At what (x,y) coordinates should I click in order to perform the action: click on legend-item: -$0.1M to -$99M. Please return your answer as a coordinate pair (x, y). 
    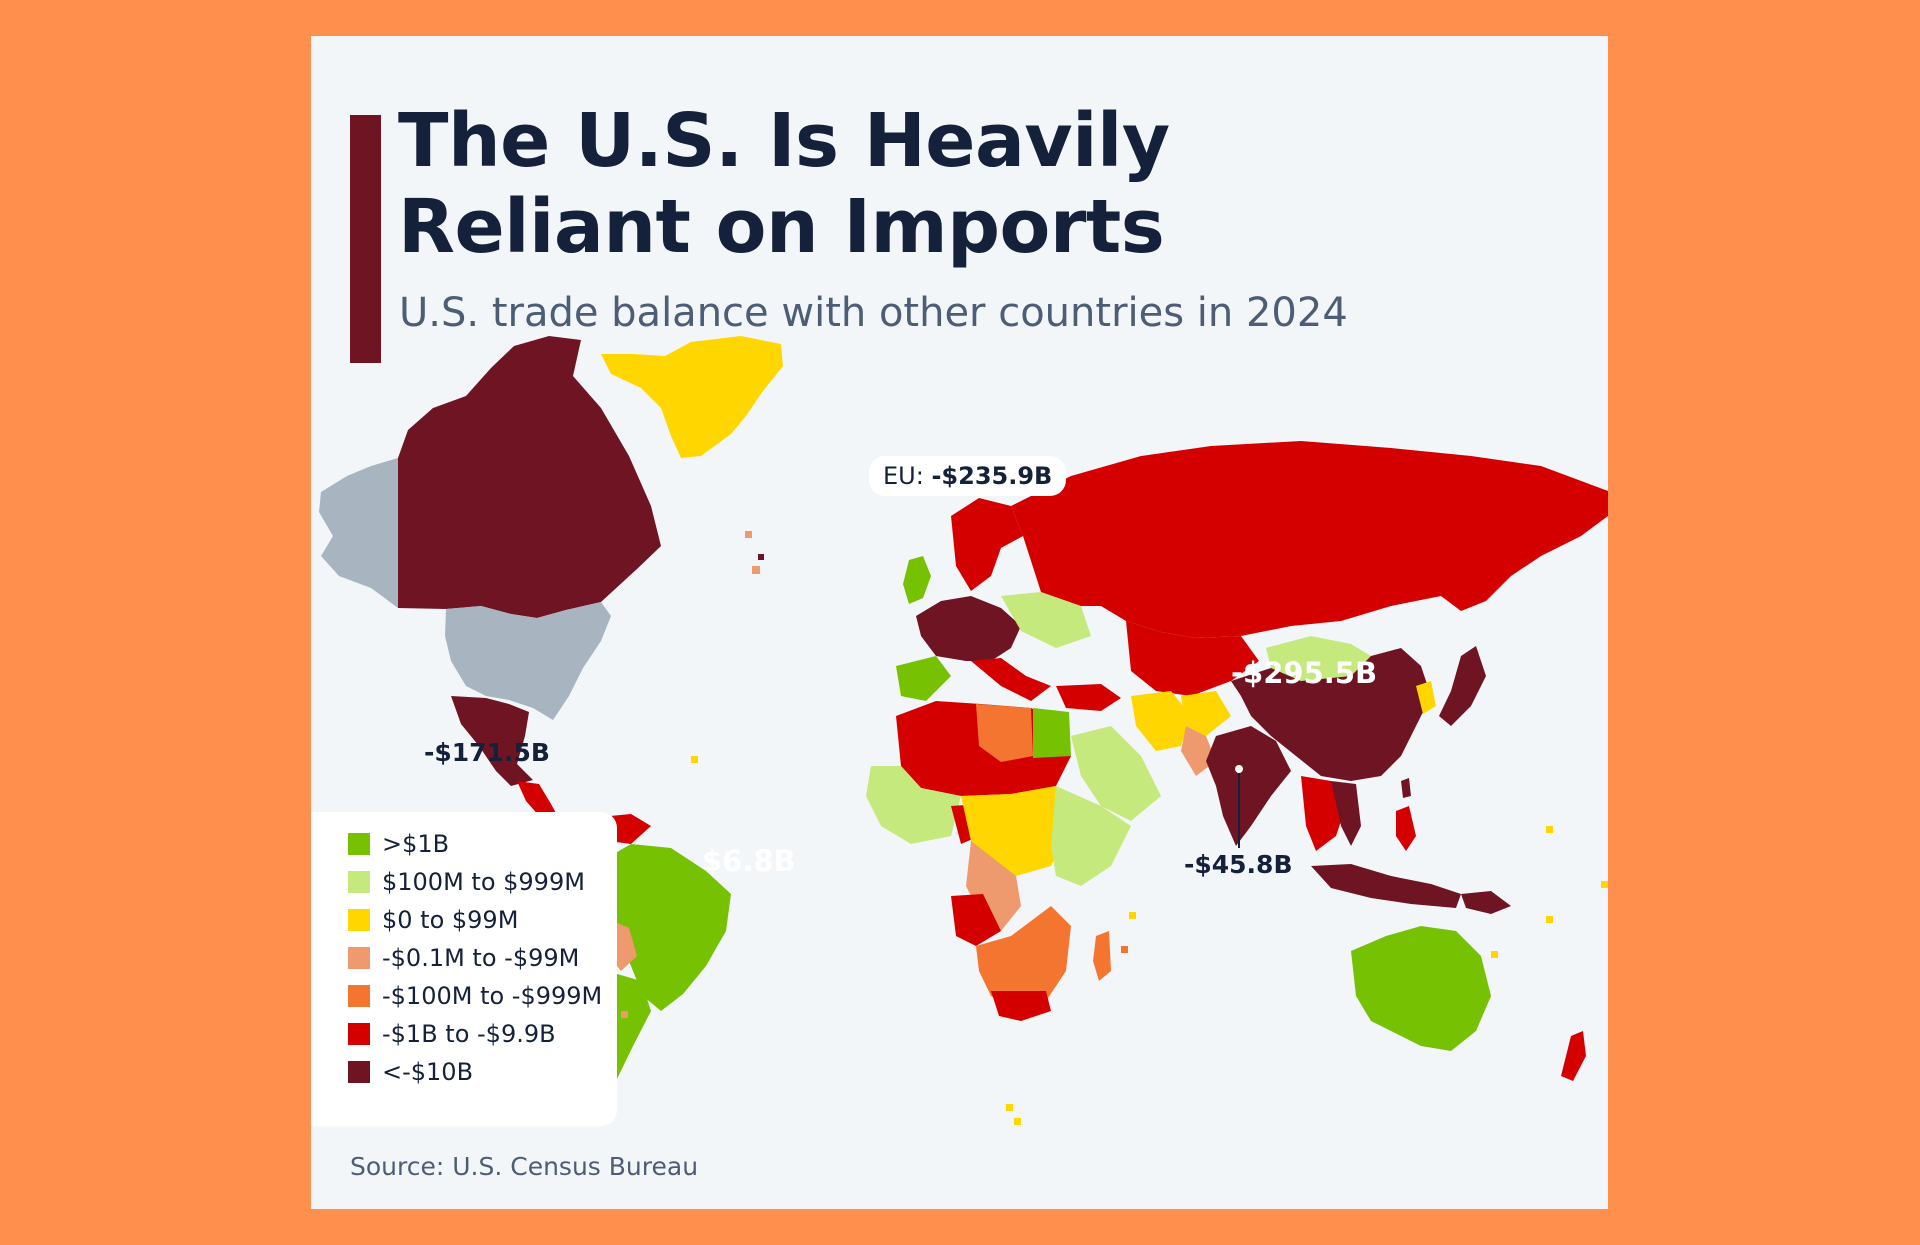
    Looking at the image, I should click on (463, 958).